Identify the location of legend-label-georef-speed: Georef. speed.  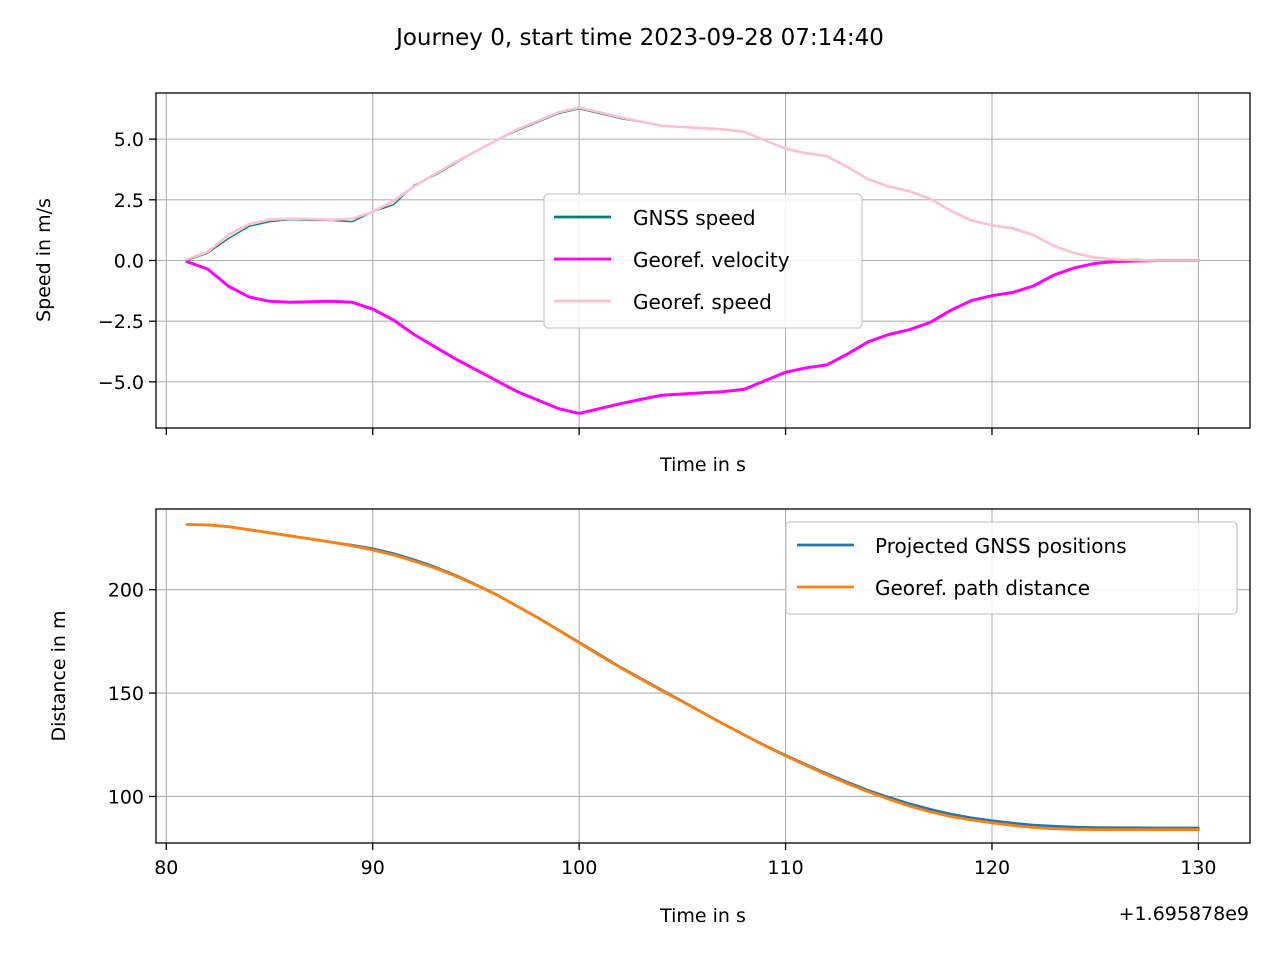
(702, 302).